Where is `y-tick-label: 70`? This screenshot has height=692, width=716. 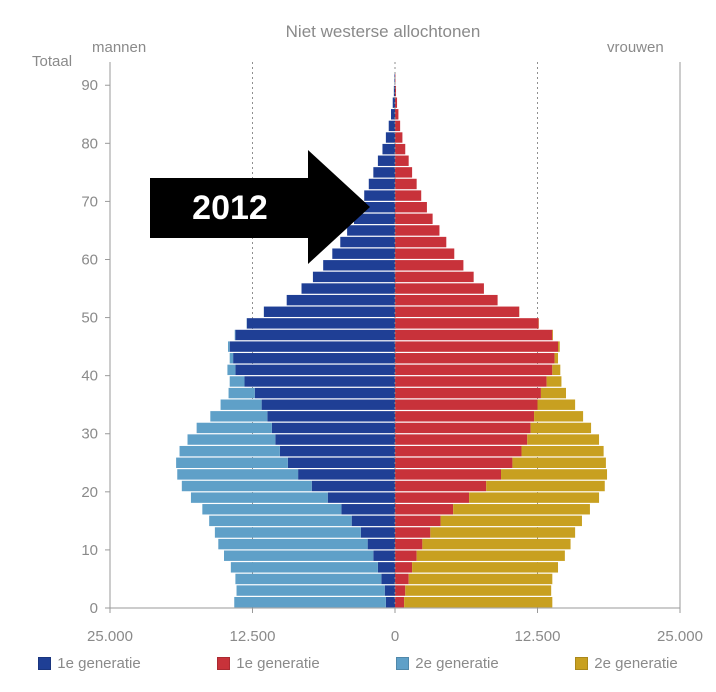 y-tick-label: 70 is located at coordinates (89, 201).